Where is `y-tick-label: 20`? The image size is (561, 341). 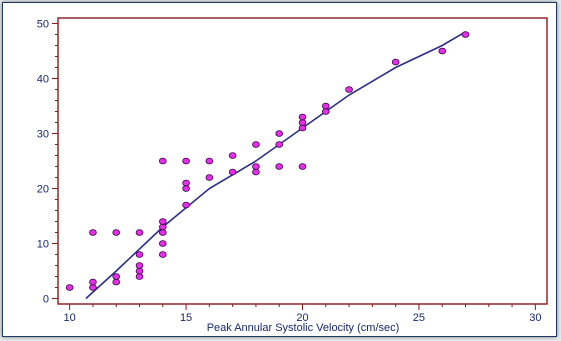
y-tick-label: 20 is located at coordinates (43, 190).